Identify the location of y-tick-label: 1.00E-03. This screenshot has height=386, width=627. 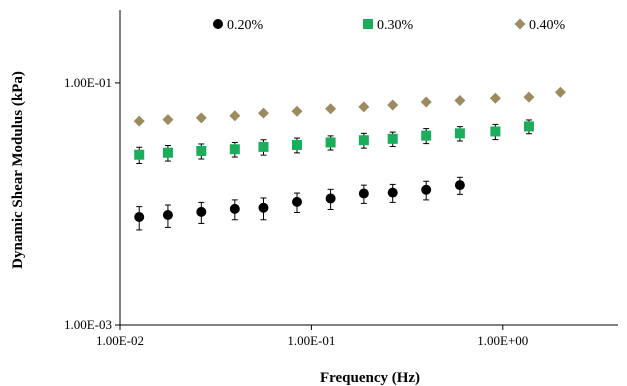
(88, 324).